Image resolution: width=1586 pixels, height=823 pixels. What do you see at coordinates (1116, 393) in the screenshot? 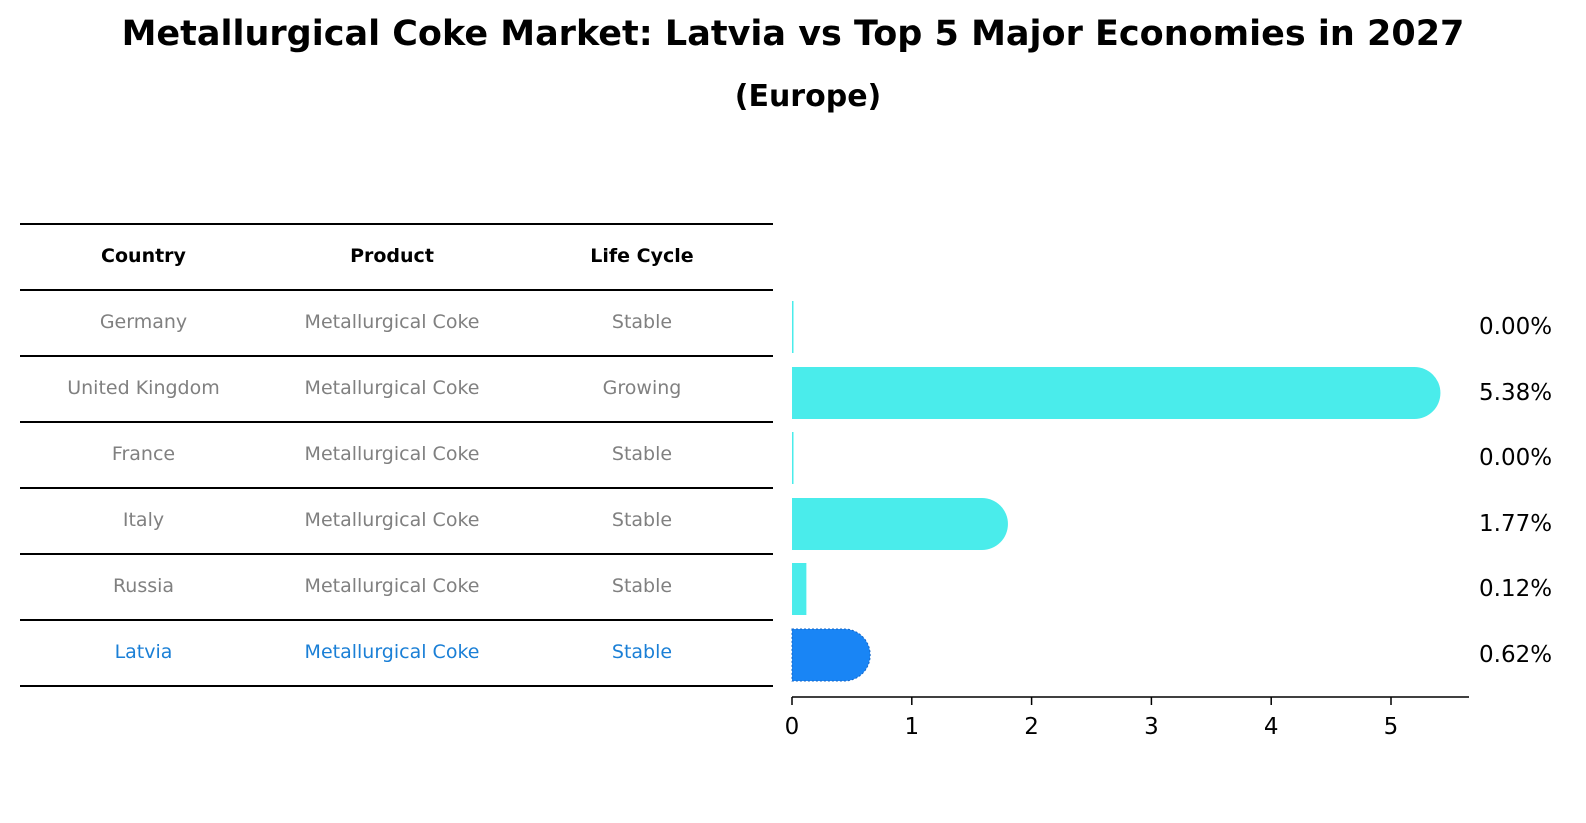
I see `bar-united-kingdom` at bounding box center [1116, 393].